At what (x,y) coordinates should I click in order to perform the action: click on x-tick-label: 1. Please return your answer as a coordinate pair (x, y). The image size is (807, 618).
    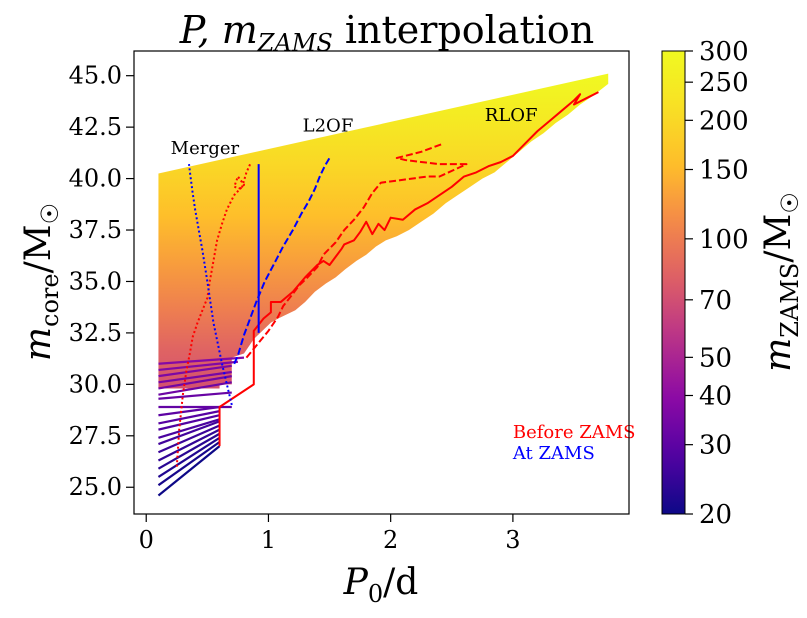
    Looking at the image, I should click on (268, 540).